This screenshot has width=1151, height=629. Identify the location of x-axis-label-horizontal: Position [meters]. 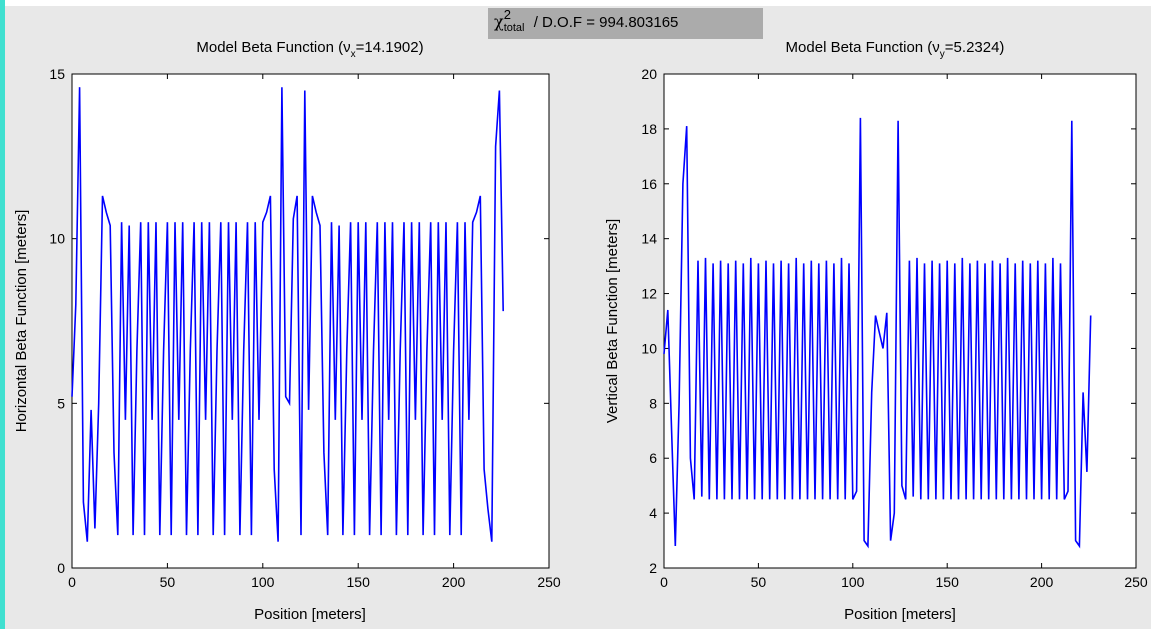
(310, 614).